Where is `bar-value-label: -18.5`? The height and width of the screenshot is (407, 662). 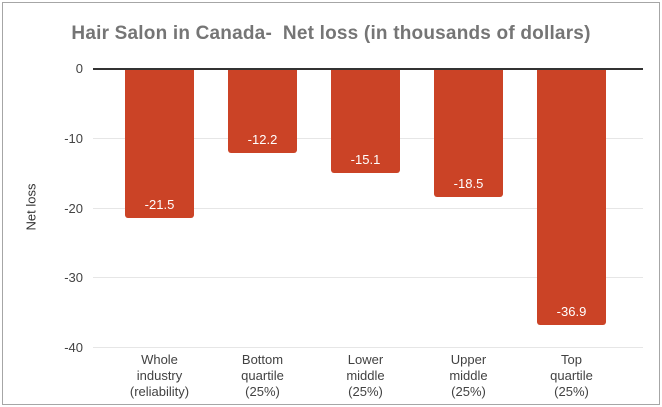 bar-value-label: -18.5 is located at coordinates (468, 183).